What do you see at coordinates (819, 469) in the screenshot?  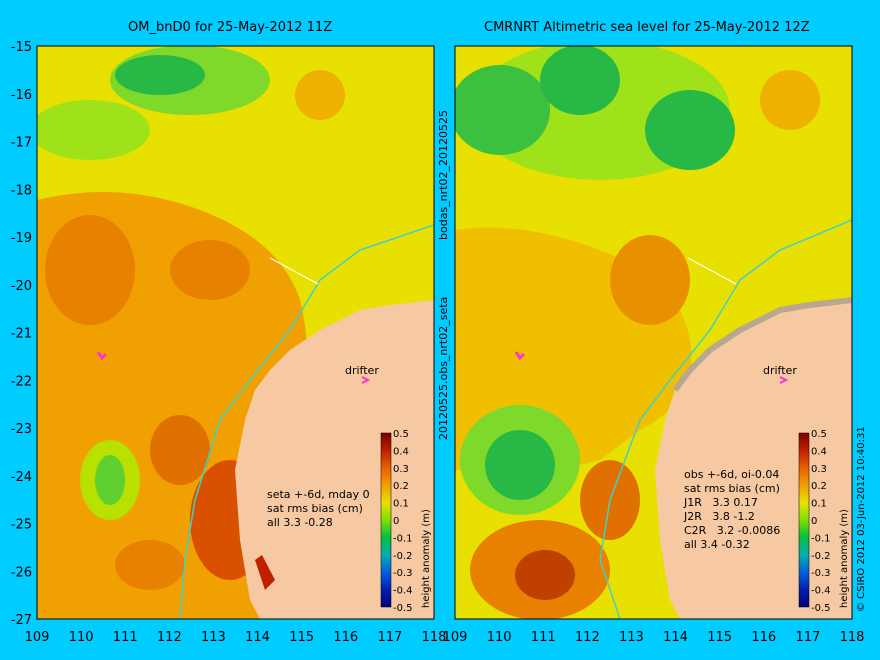 I see `right-colorbar-tick: 0.3` at bounding box center [819, 469].